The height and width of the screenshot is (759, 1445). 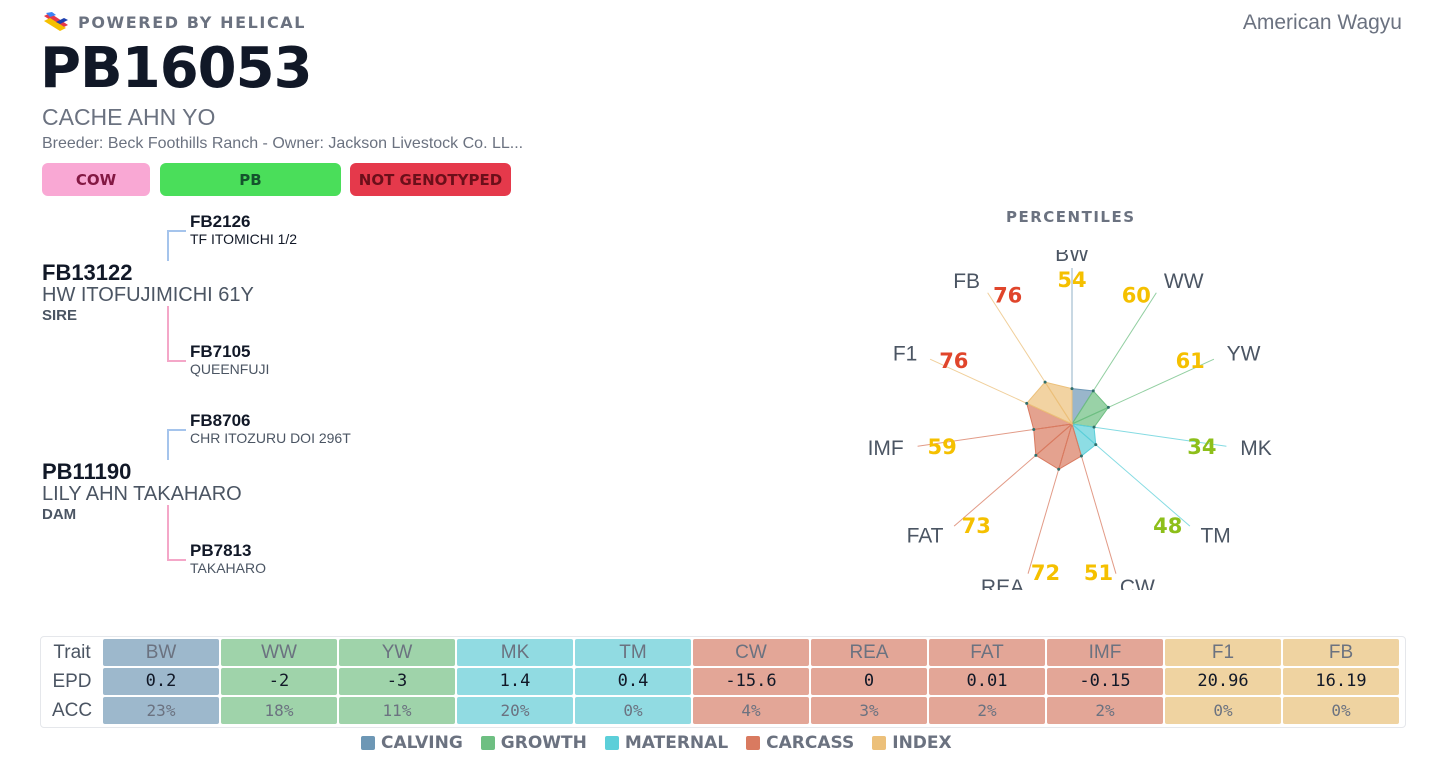 What do you see at coordinates (1223, 652) in the screenshot?
I see `trait-header: F1` at bounding box center [1223, 652].